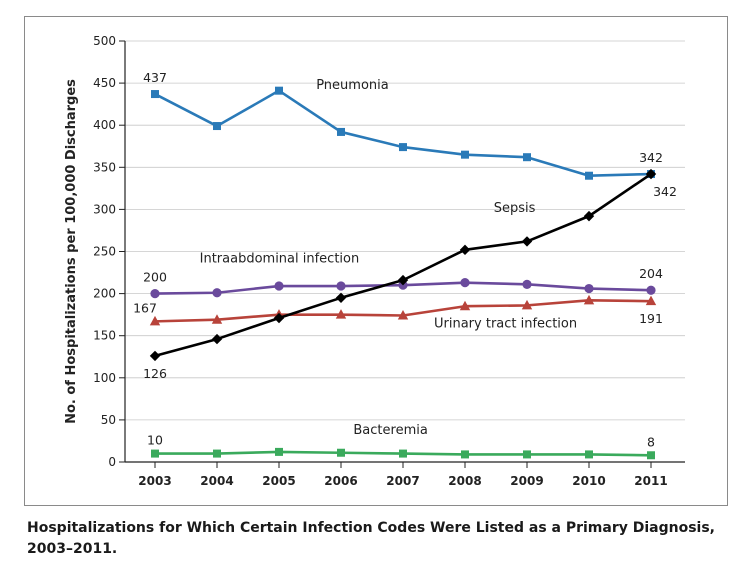  I want to click on line-pneumonia, so click(403, 133).